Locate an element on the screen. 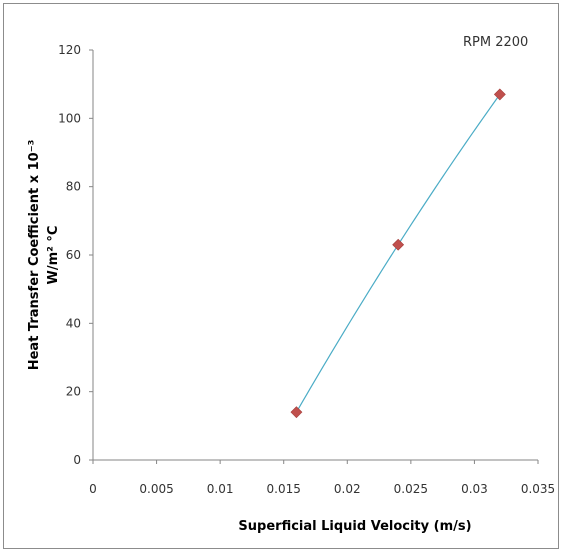 The width and height of the screenshot is (563, 552). x-tick-label: 0.03 is located at coordinates (474, 489).